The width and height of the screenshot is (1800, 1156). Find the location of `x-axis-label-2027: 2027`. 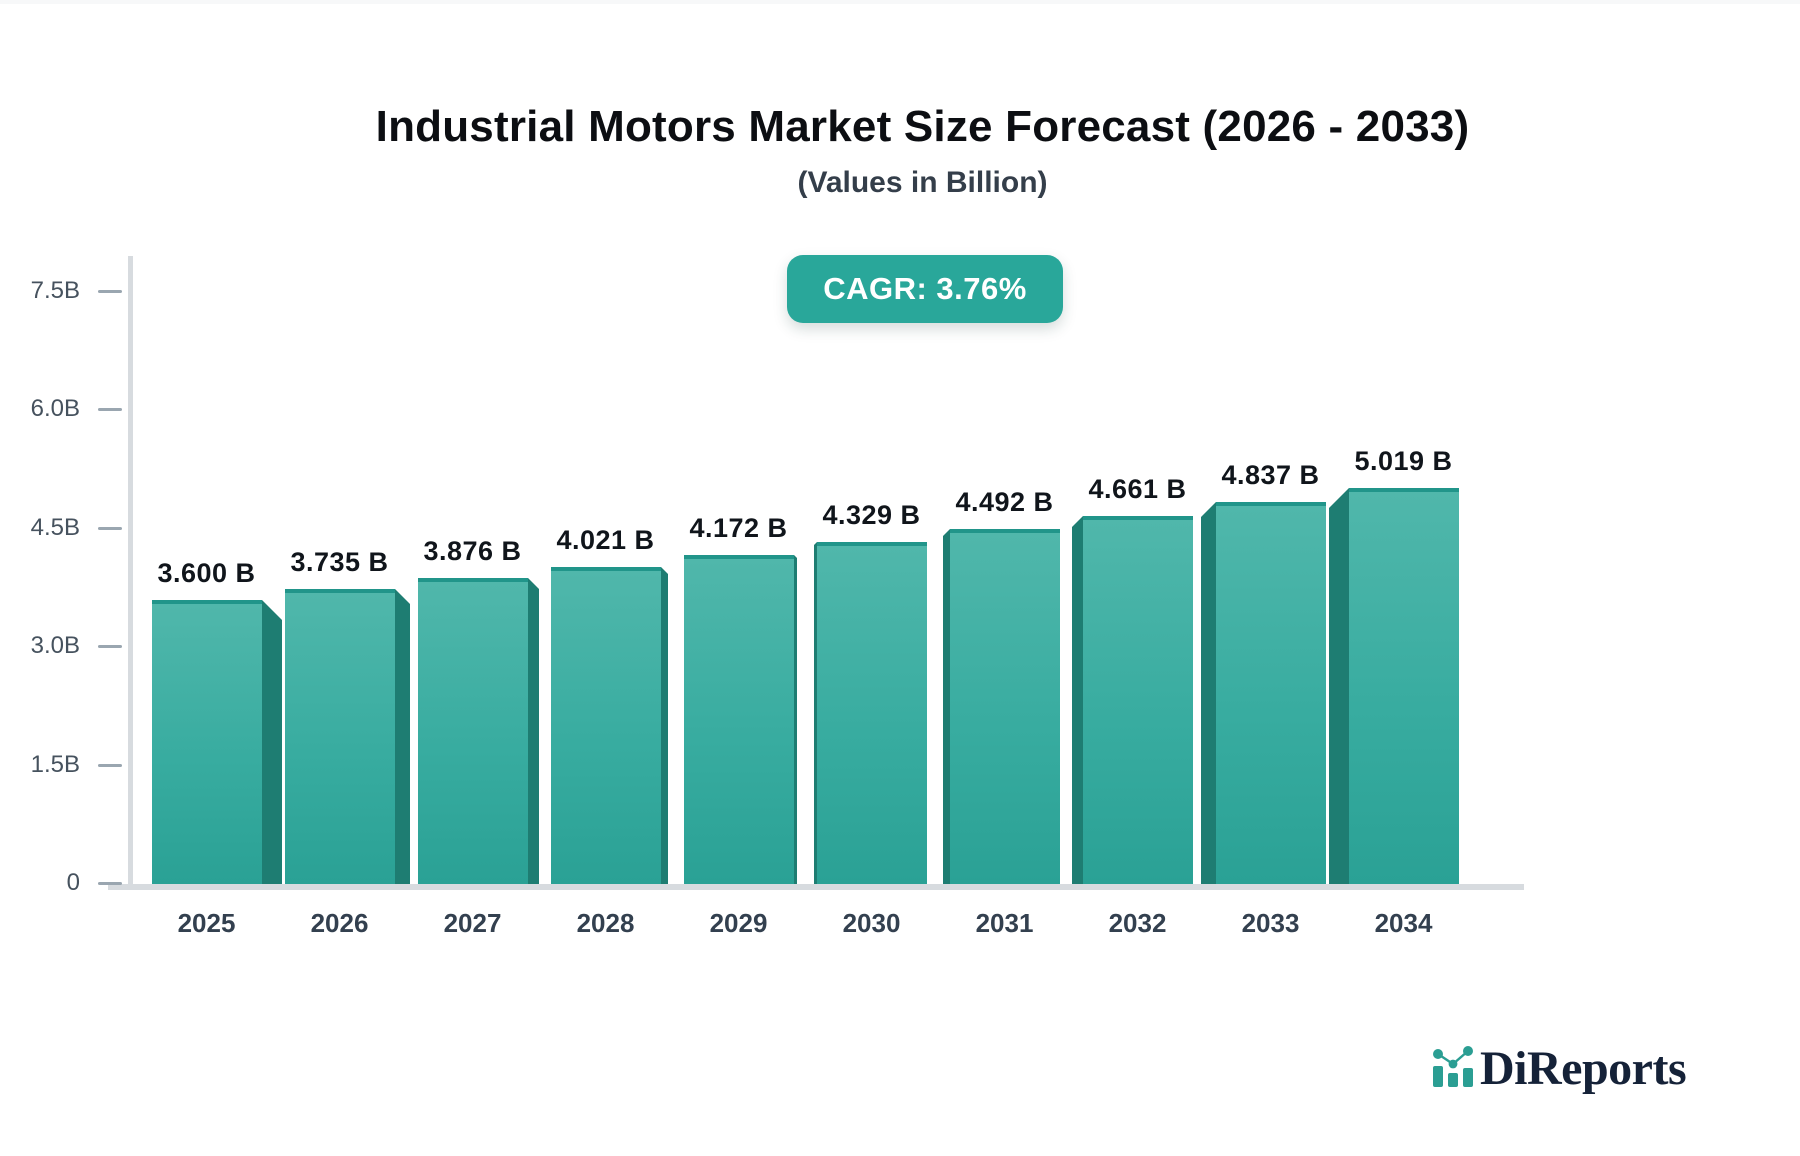

x-axis-label-2027: 2027 is located at coordinates (472, 923).